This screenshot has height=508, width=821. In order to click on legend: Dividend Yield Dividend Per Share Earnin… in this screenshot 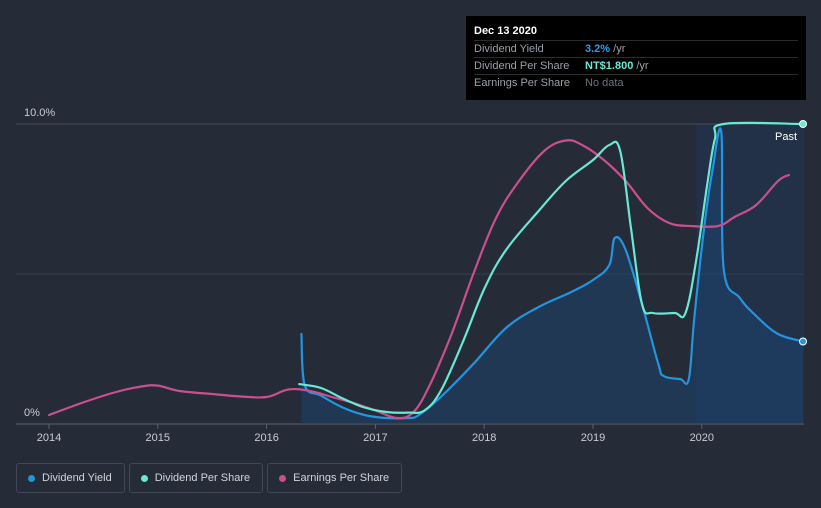, I will do `click(209, 478)`.